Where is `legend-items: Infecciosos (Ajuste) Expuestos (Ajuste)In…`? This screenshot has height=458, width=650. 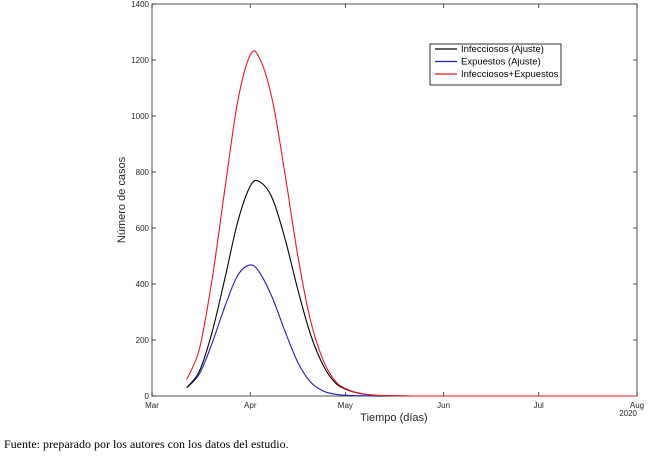 legend-items: Infecciosos (Ajuste) Expuestos (Ajuste)In… is located at coordinates (497, 62).